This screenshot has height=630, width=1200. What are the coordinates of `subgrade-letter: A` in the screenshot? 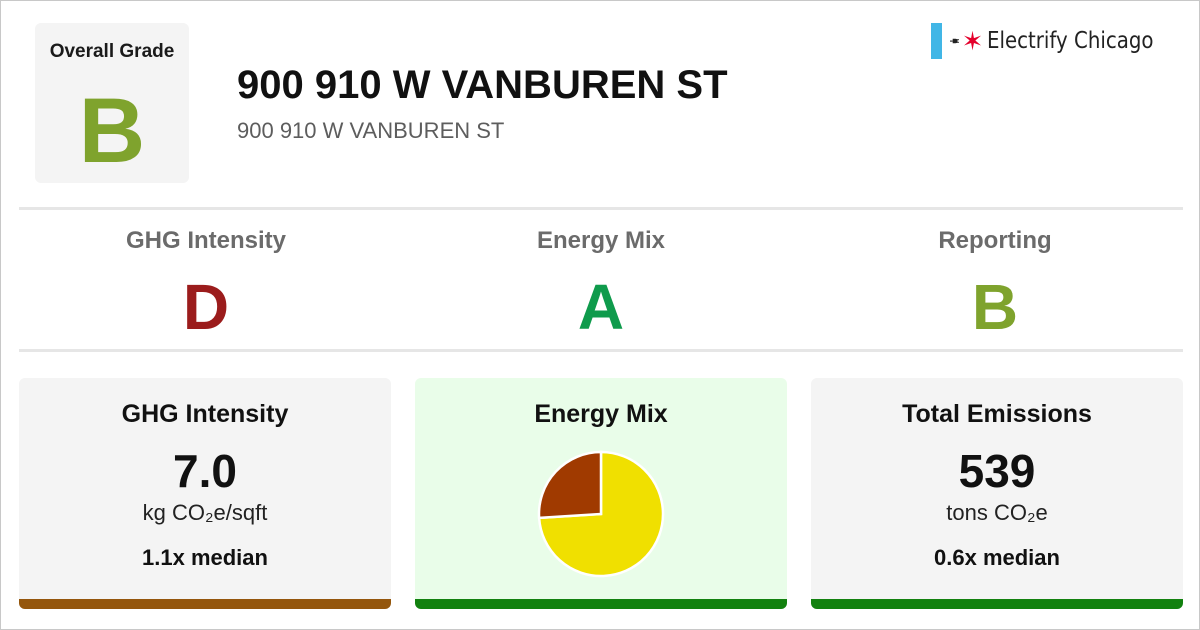 It's located at (601, 307).